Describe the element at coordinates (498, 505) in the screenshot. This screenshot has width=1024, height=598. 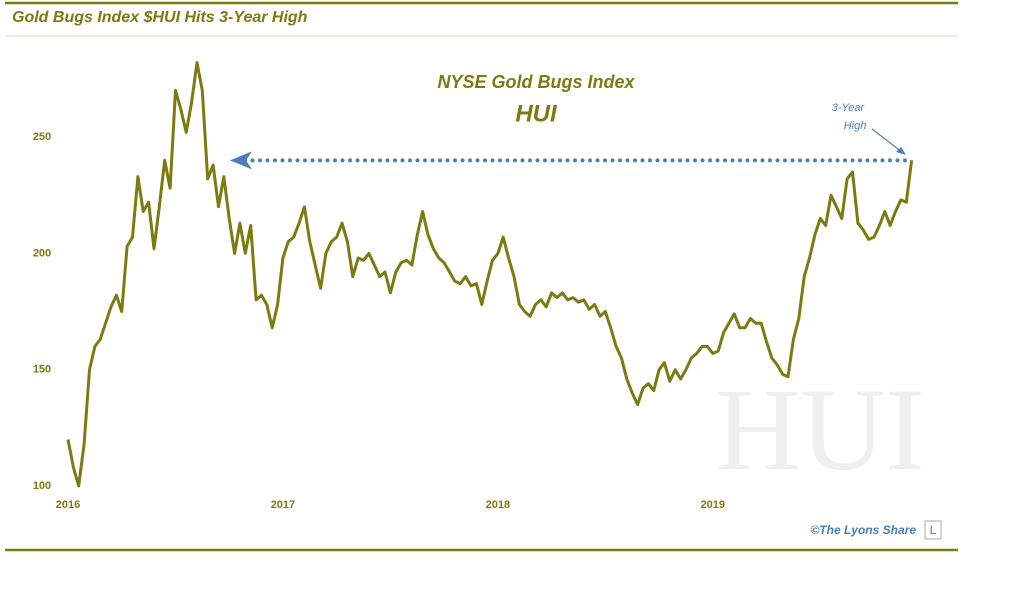
I see `x-tick-label: 2018` at that location.